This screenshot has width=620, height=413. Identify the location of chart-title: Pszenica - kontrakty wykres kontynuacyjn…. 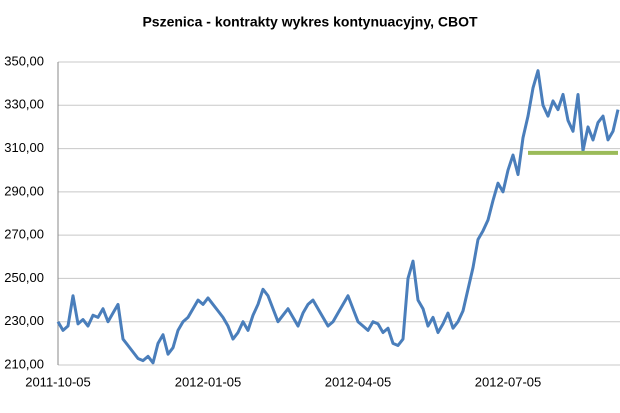
(310, 22).